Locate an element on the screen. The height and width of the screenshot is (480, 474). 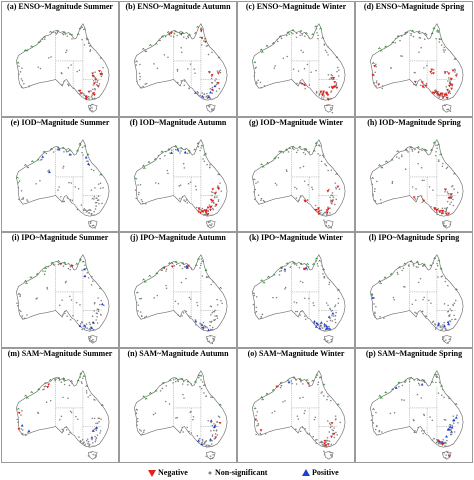
tasmania-outline is located at coordinates (446, 224).